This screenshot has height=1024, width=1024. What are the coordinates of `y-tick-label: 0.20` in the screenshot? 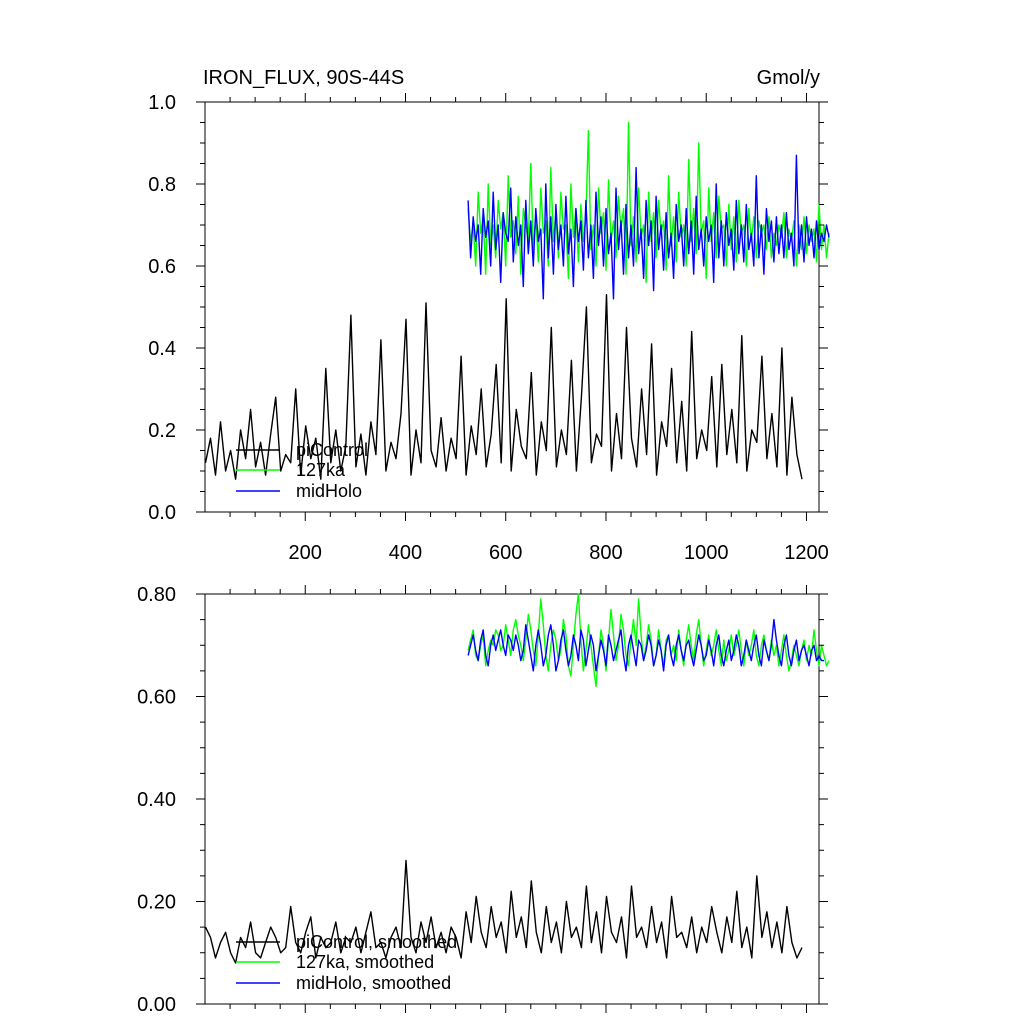 It's located at (156, 903).